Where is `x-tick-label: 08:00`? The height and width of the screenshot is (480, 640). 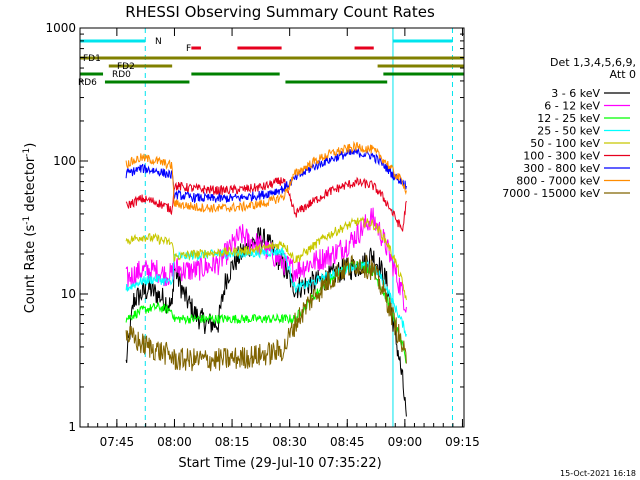 x-tick-label: 08:00 is located at coordinates (174, 442).